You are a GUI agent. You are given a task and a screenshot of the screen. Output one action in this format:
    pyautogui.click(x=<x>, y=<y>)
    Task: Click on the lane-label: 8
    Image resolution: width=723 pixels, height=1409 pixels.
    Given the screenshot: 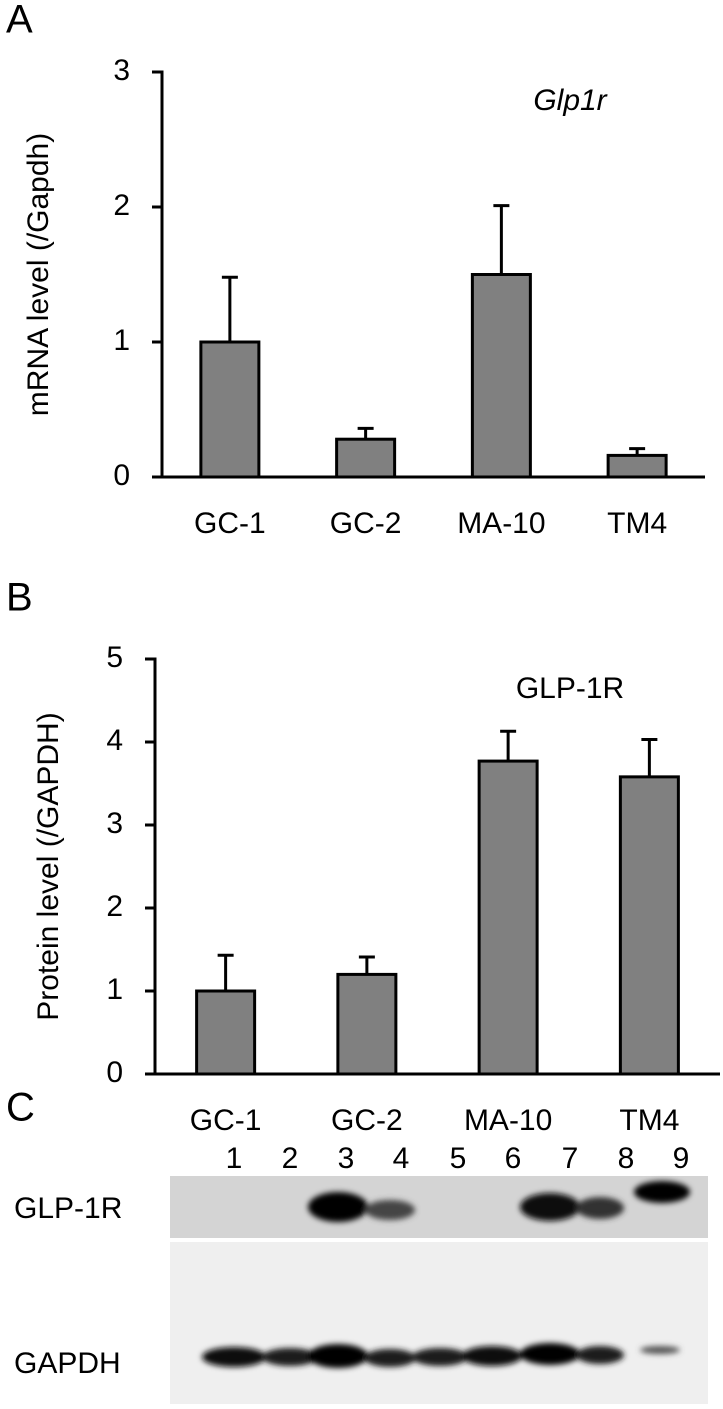 What is the action you would take?
    pyautogui.click(x=626, y=1158)
    